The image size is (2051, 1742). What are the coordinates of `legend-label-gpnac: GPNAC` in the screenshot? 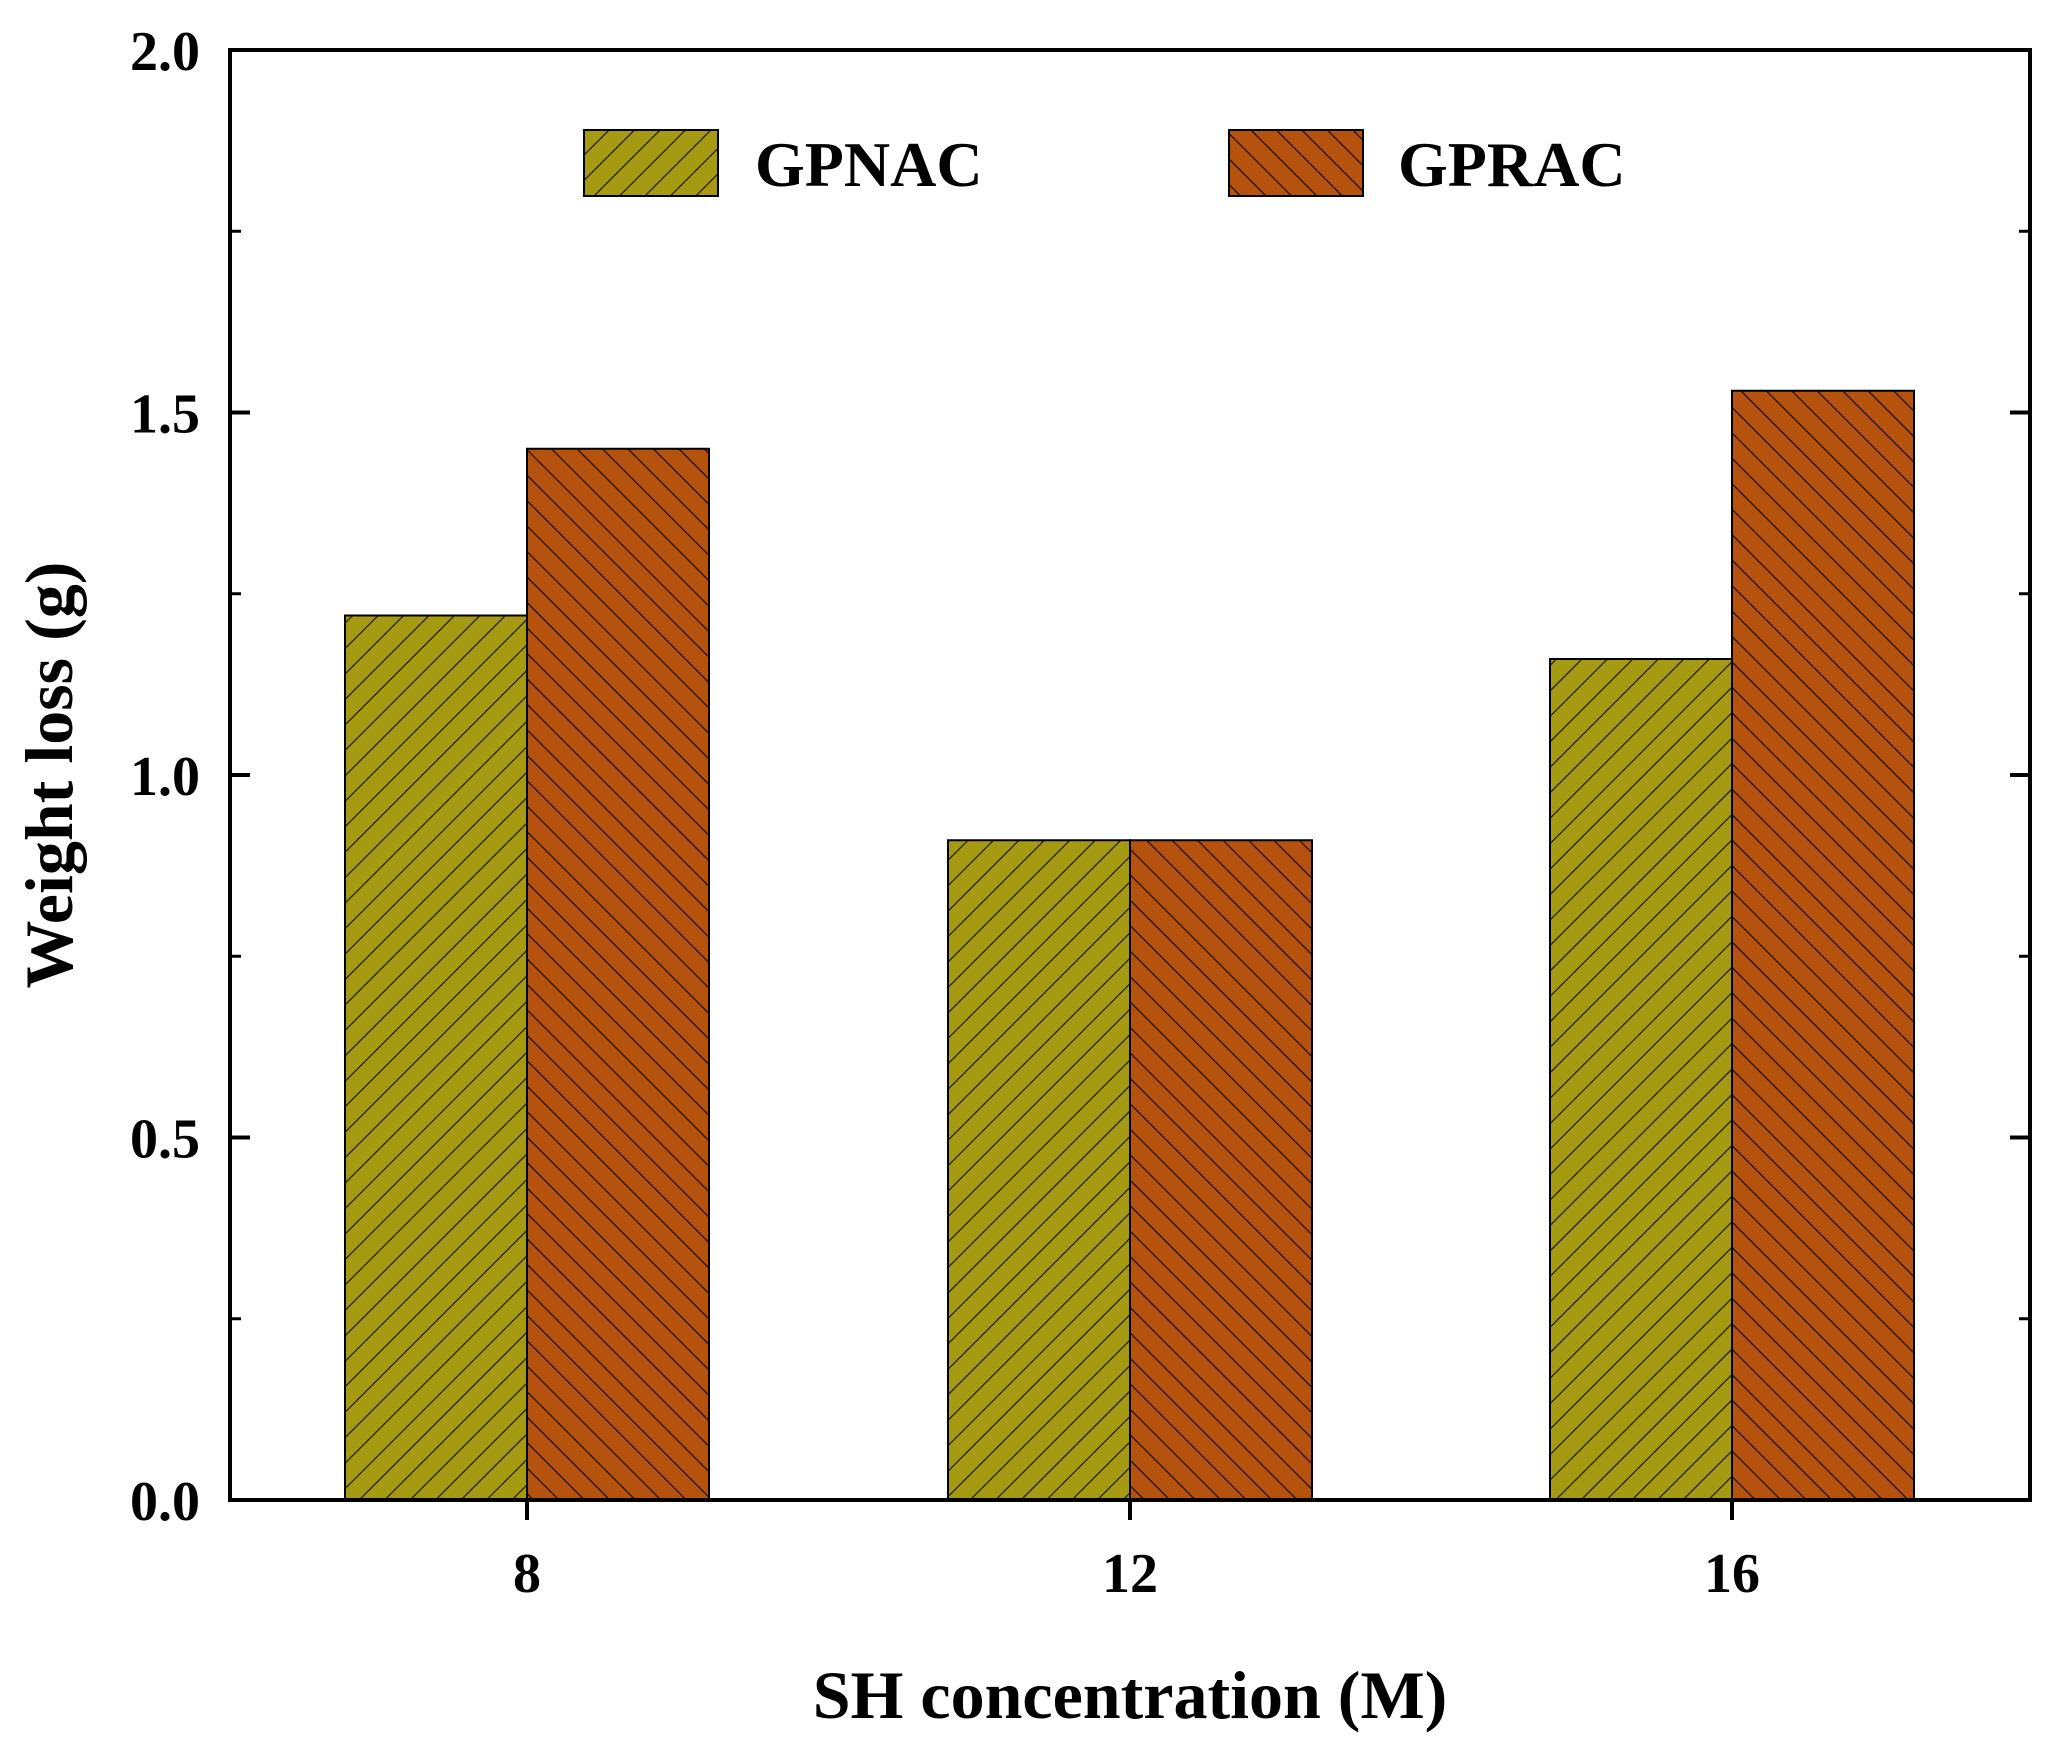 It's located at (869, 164).